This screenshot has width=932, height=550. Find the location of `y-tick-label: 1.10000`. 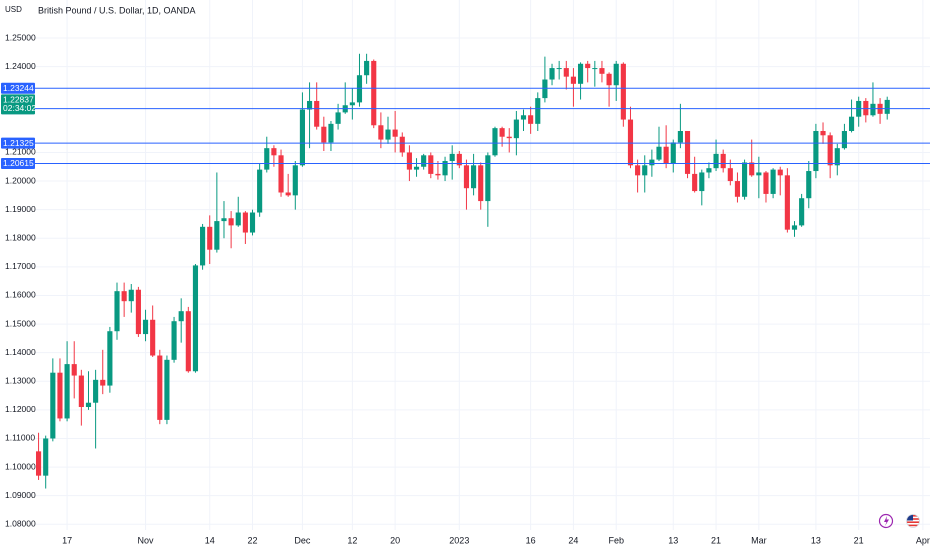

y-tick-label: 1.10000 is located at coordinates (20, 466).